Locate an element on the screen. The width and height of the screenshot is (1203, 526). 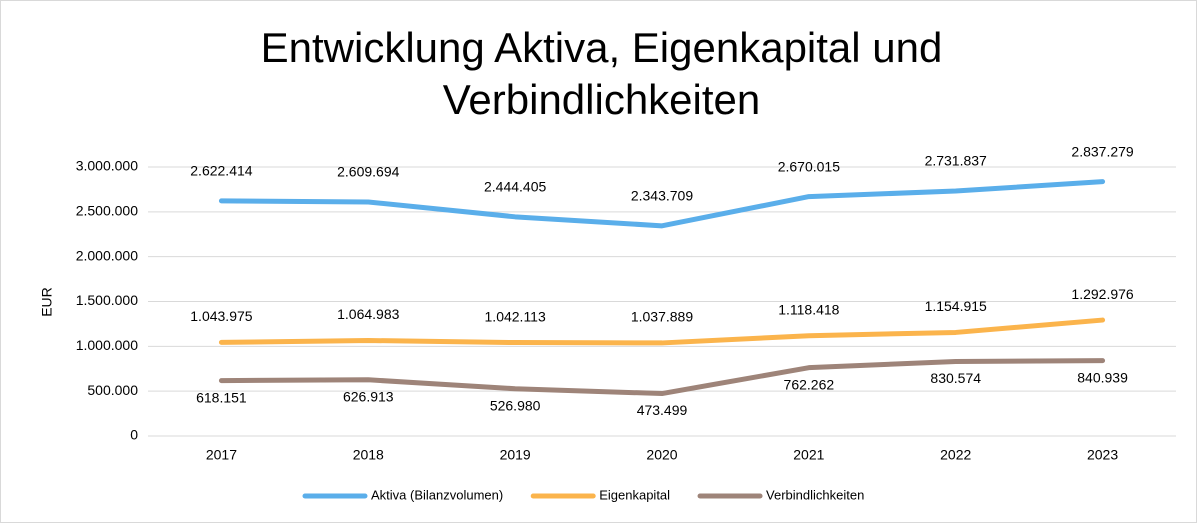
y-tick-label: 1.000.000 is located at coordinates (107, 345).